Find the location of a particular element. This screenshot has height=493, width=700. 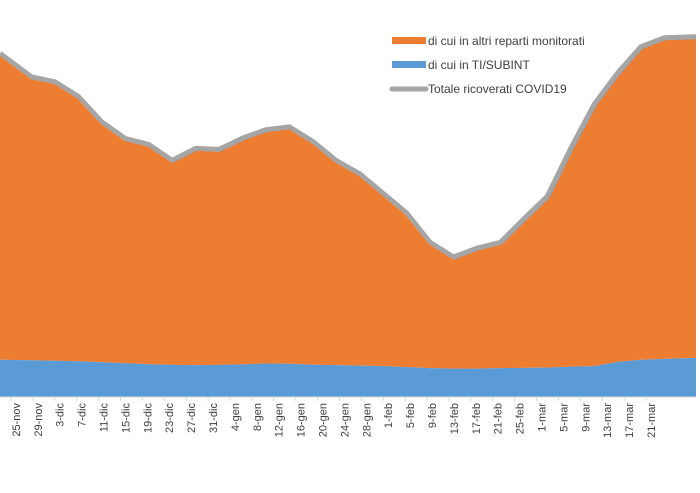

x-tick-label: 25-feb is located at coordinates (521, 418).